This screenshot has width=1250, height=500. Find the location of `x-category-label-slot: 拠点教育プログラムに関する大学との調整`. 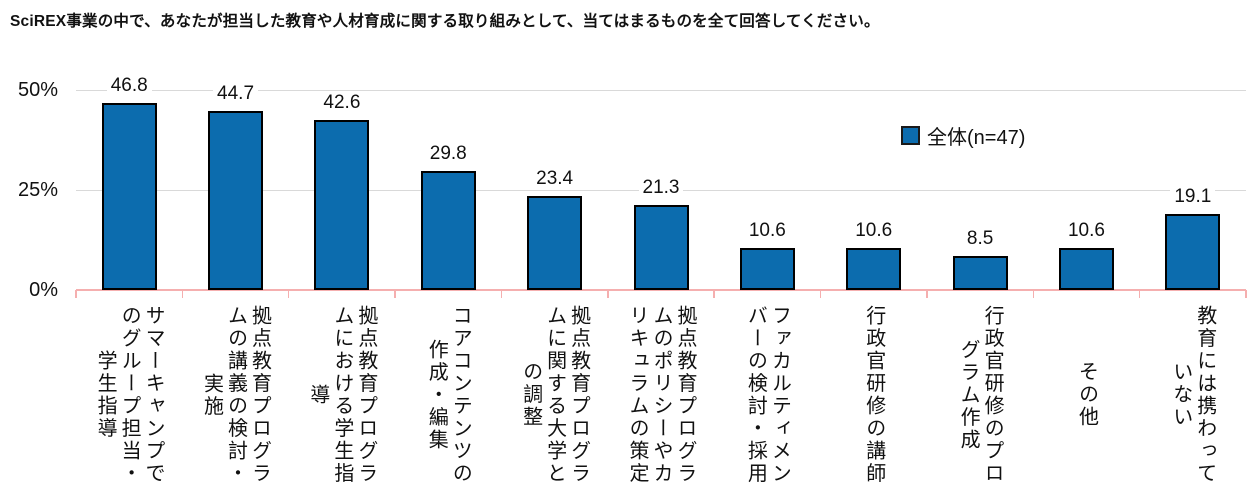

x-category-label-slot: 拠点教育プログラムに関する大学との調整 is located at coordinates (554, 400).